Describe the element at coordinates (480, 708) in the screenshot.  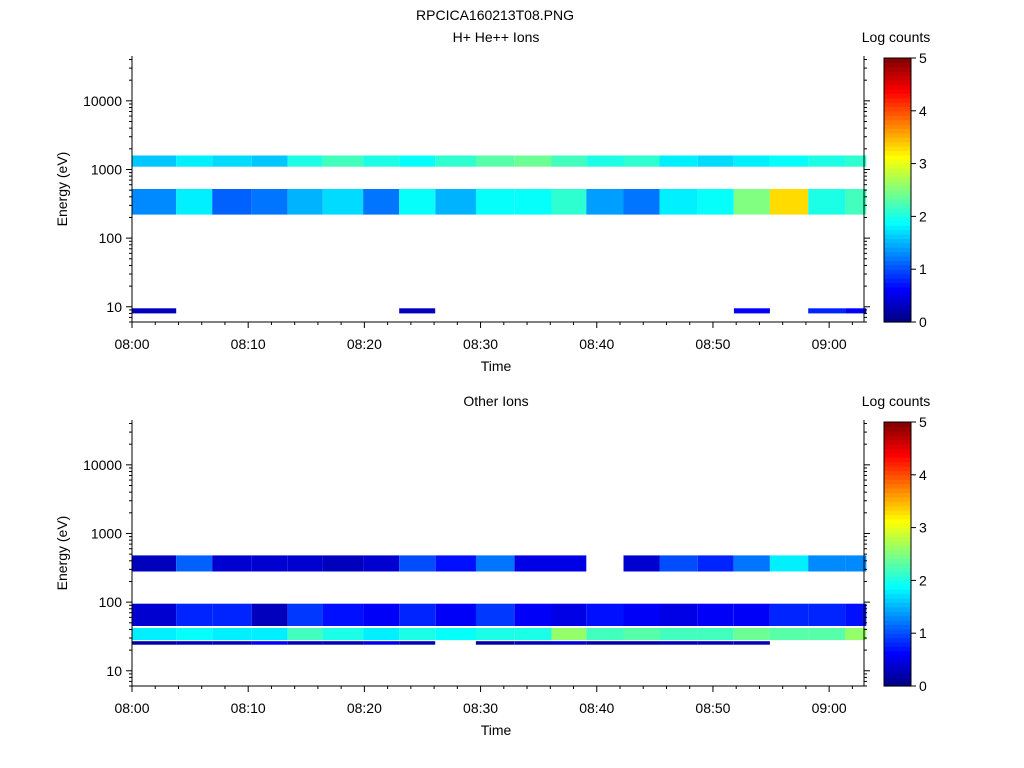
I see `panel-2-x-tick-label: 08:30` at that location.